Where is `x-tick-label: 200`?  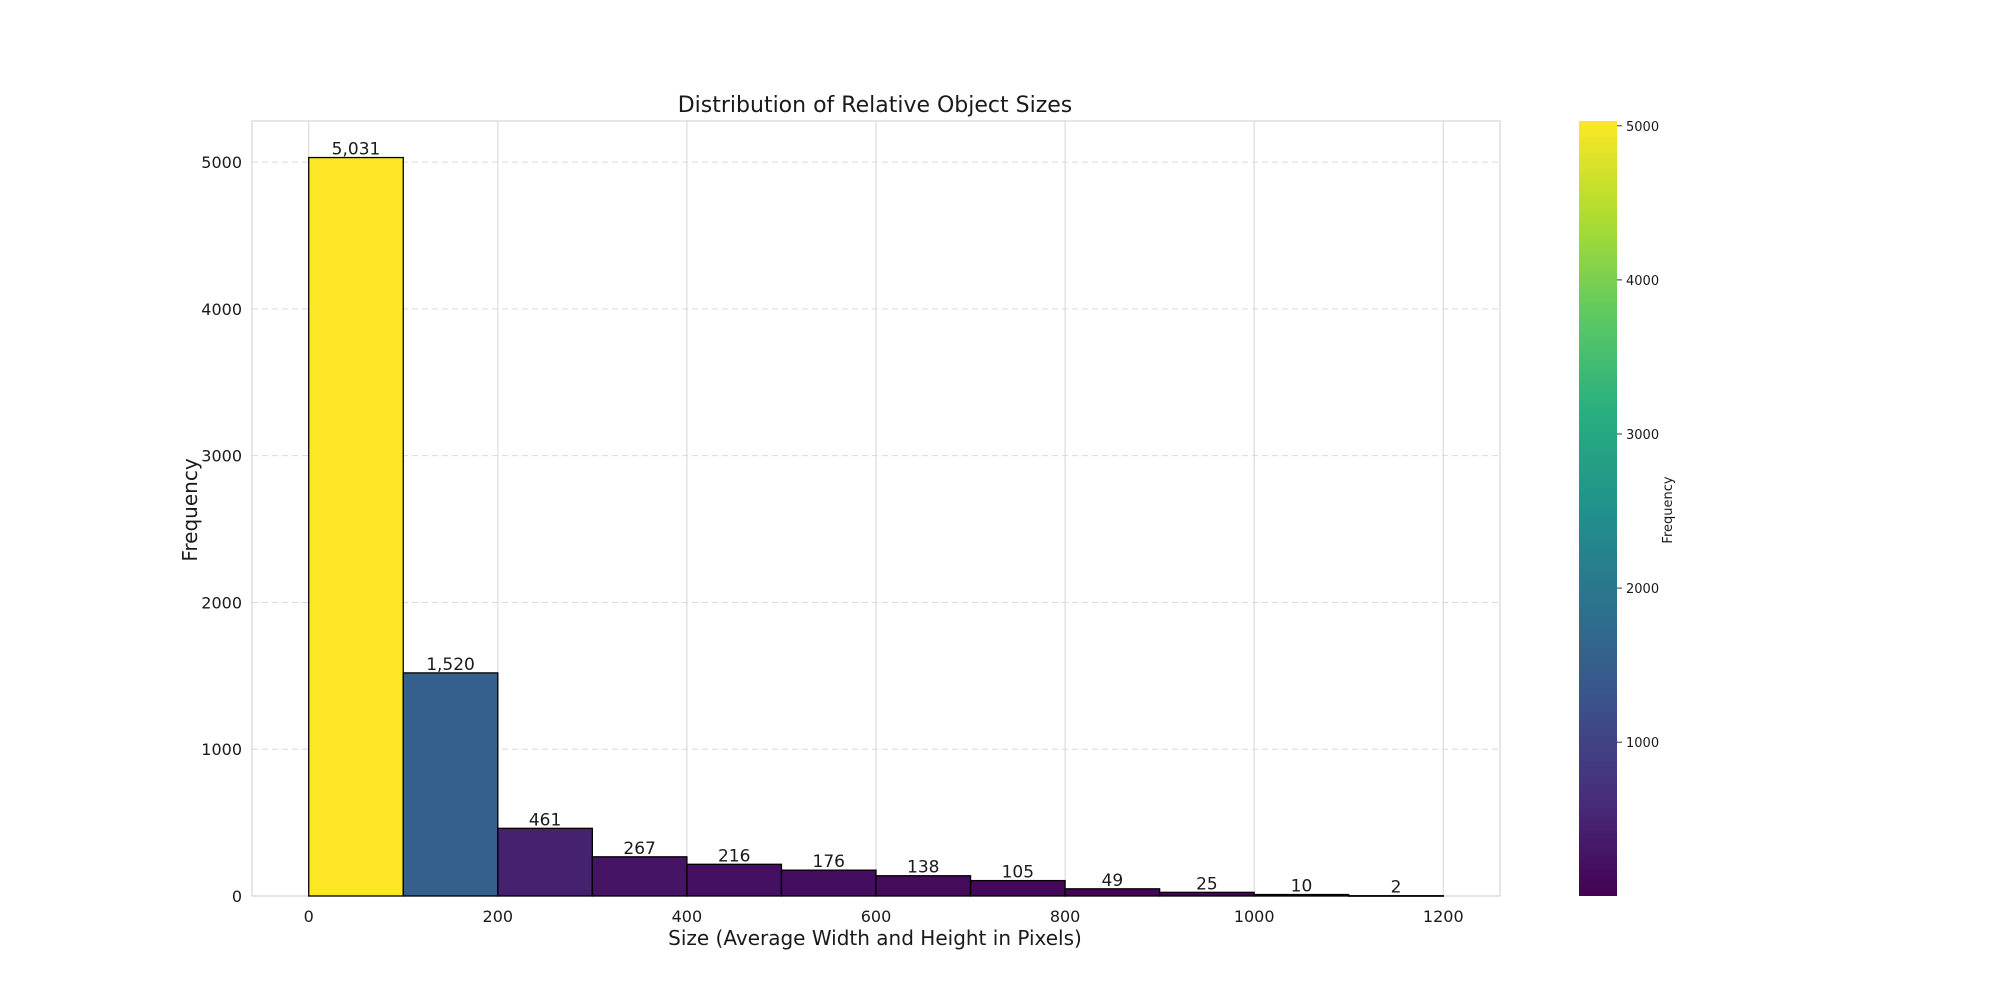
x-tick-label: 200 is located at coordinates (498, 916).